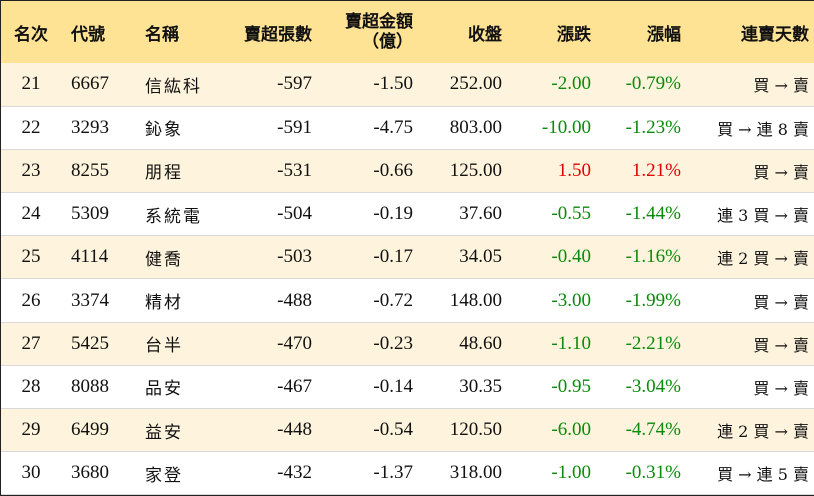  What do you see at coordinates (181, 344) in the screenshot?
I see `cell-name: 台半` at bounding box center [181, 344].